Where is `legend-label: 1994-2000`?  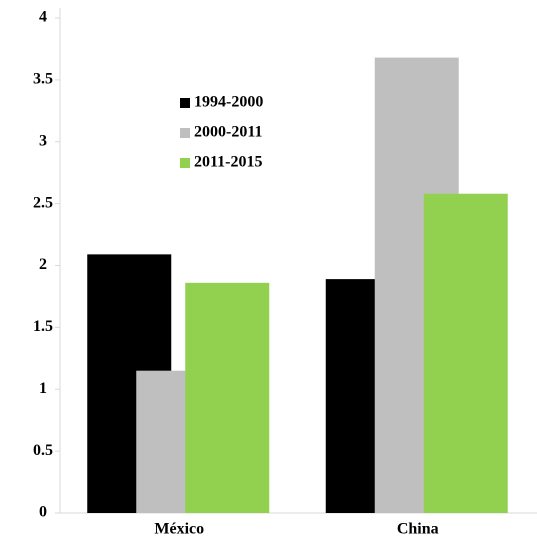 legend-label: 1994-2000 is located at coordinates (228, 102).